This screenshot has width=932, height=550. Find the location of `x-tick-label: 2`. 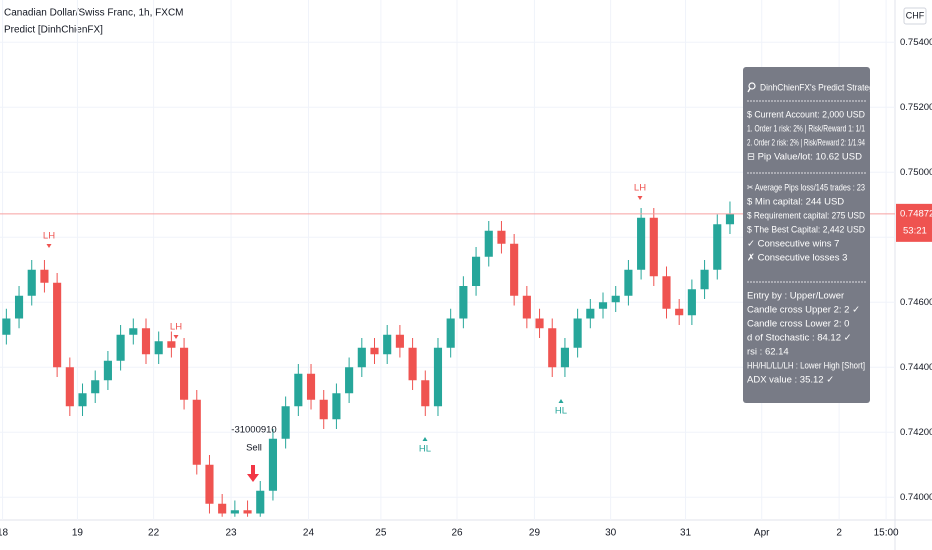

x-tick-label: 2 is located at coordinates (839, 533).